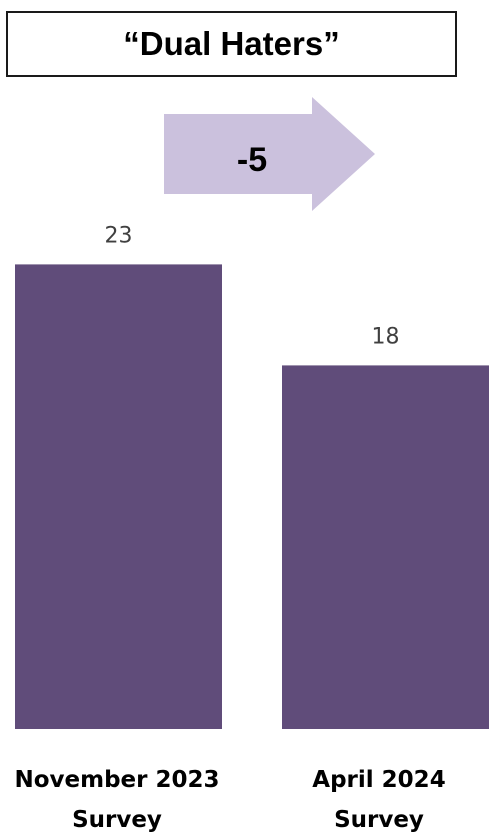  I want to click on value-label-november-2023: 23, so click(119, 235).